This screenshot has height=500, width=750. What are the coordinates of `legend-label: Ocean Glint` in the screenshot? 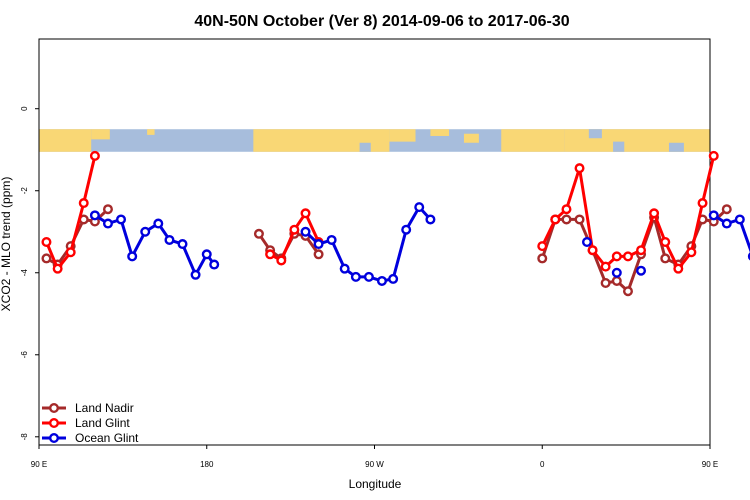 It's located at (107, 438).